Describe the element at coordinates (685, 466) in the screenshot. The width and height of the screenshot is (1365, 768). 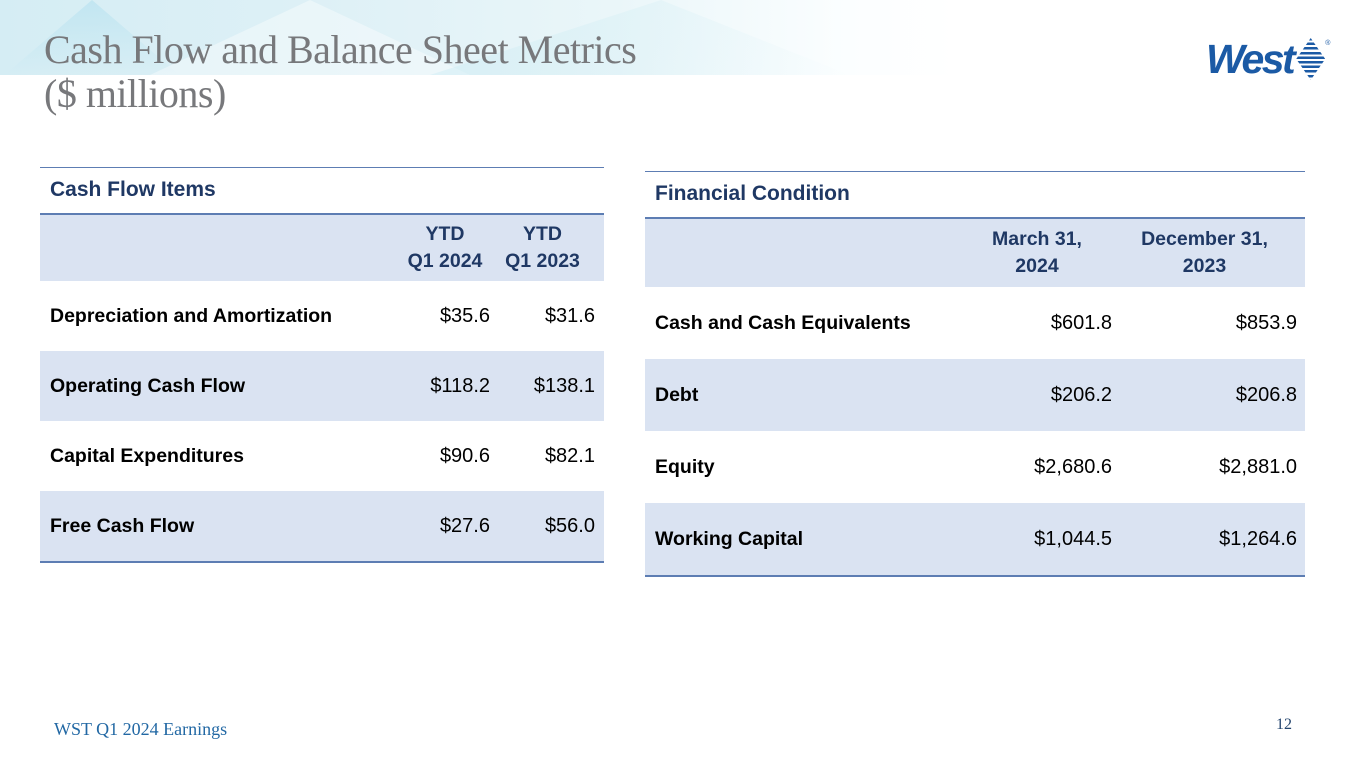
I see `row-label: Equity` at that location.